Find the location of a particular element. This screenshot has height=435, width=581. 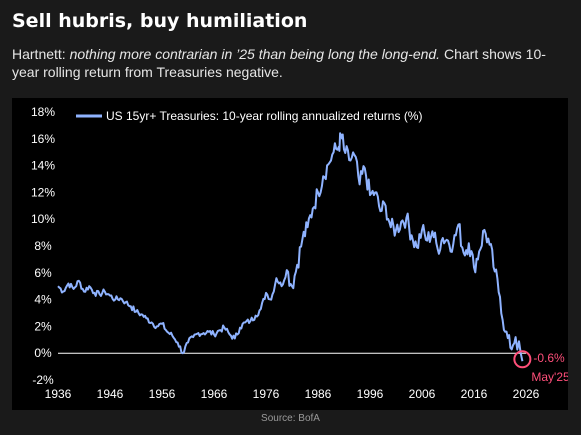

headline: Sell hubris, buy humiliation is located at coordinates (160, 21).